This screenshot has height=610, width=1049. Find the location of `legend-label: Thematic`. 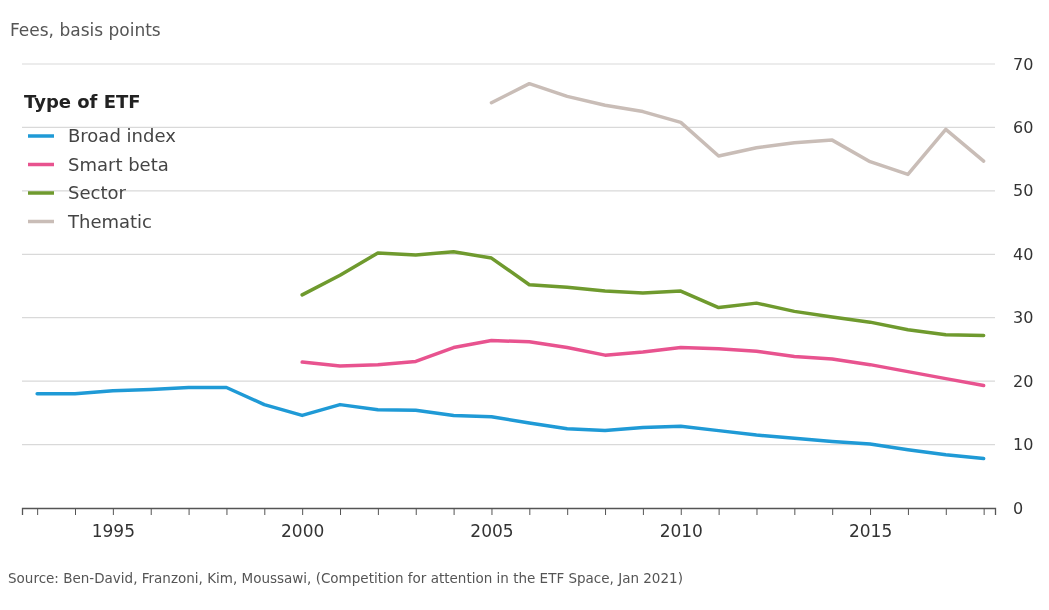

legend-label: Thematic is located at coordinates (109, 221).